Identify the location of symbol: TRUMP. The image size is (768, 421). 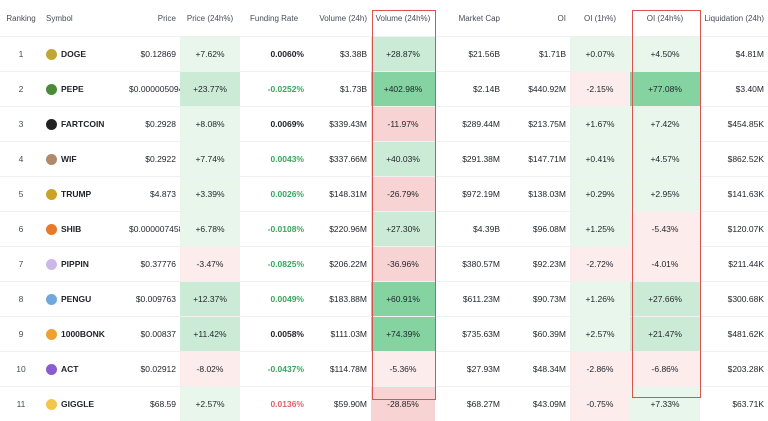
(83, 194).